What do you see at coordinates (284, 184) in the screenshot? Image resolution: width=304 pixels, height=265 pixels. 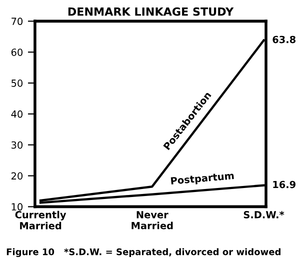 I see `data-label: 16.9` at bounding box center [284, 184].